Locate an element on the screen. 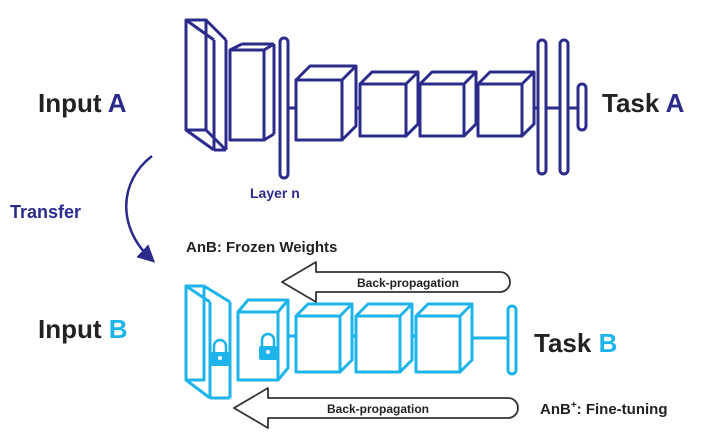 The height and width of the screenshot is (444, 723). network-a-input-slab is located at coordinates (206, 85).